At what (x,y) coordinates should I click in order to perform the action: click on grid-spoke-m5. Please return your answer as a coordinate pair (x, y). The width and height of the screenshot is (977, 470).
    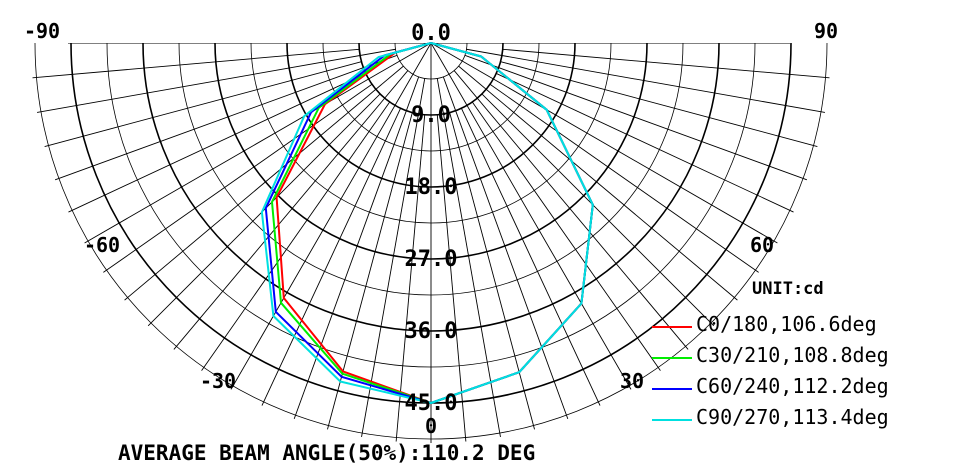
    Looking at the image, I should click on (410, 278).